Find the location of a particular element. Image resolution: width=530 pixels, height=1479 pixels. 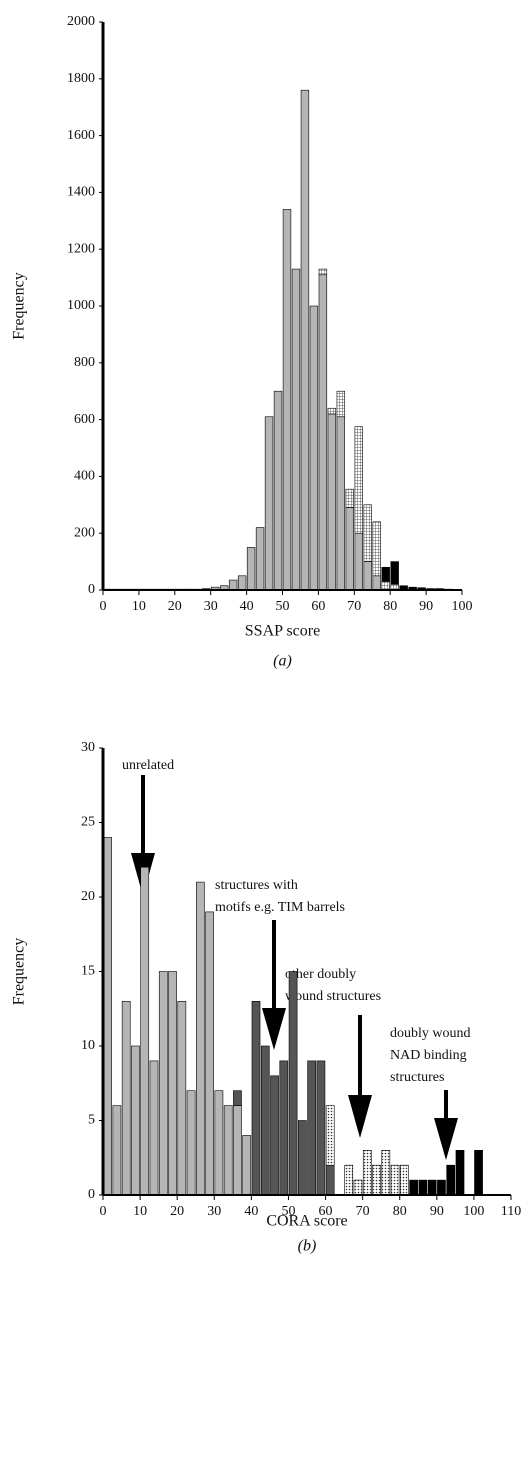

annotation: doubly wound is located at coordinates (430, 1033).